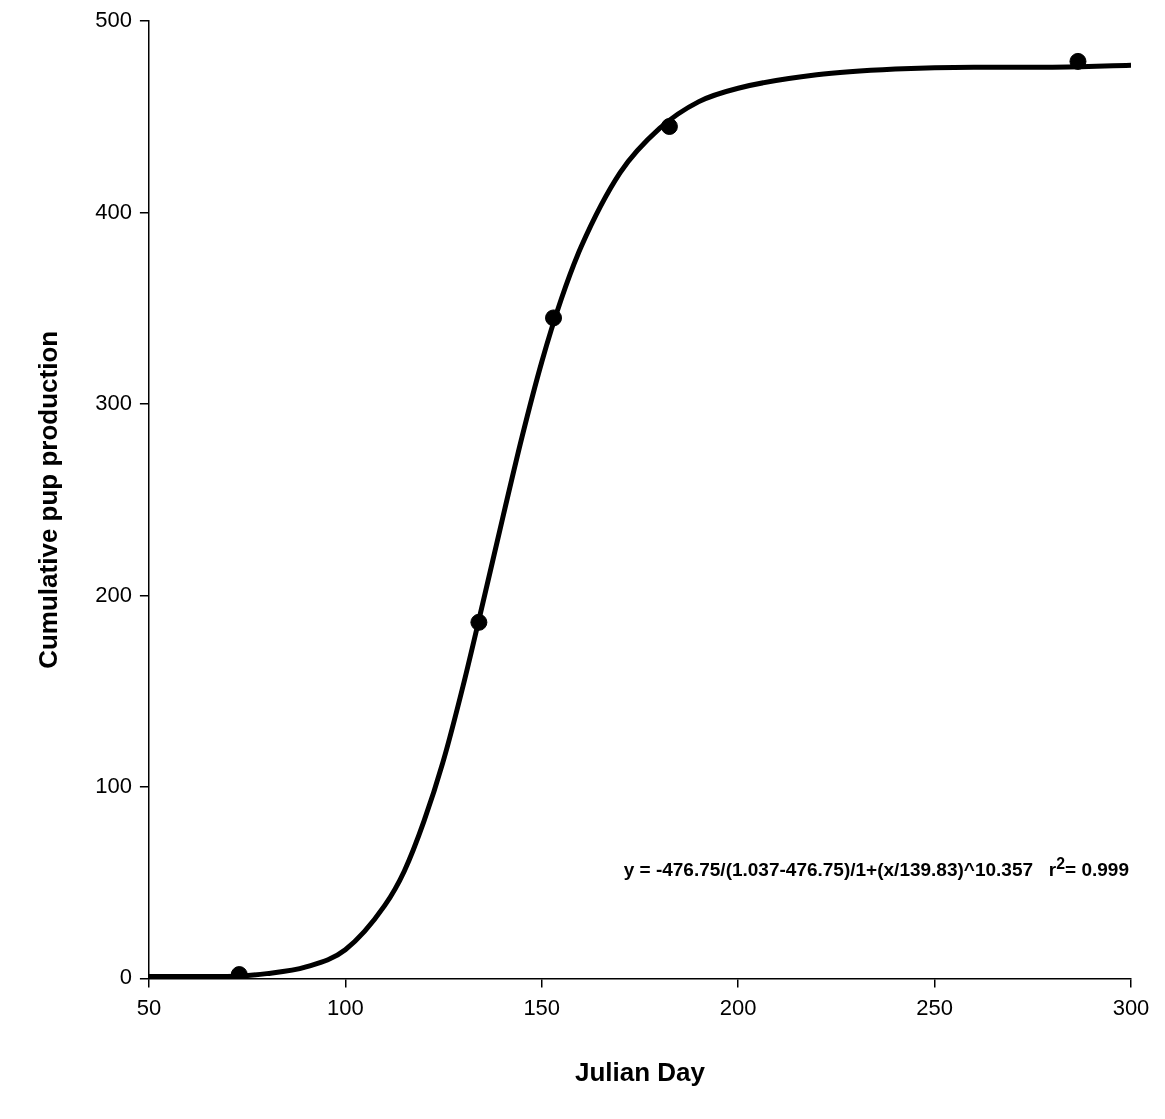 The width and height of the screenshot is (1165, 1119). What do you see at coordinates (113, 20) in the screenshot?
I see `y-tick-label: 500` at bounding box center [113, 20].